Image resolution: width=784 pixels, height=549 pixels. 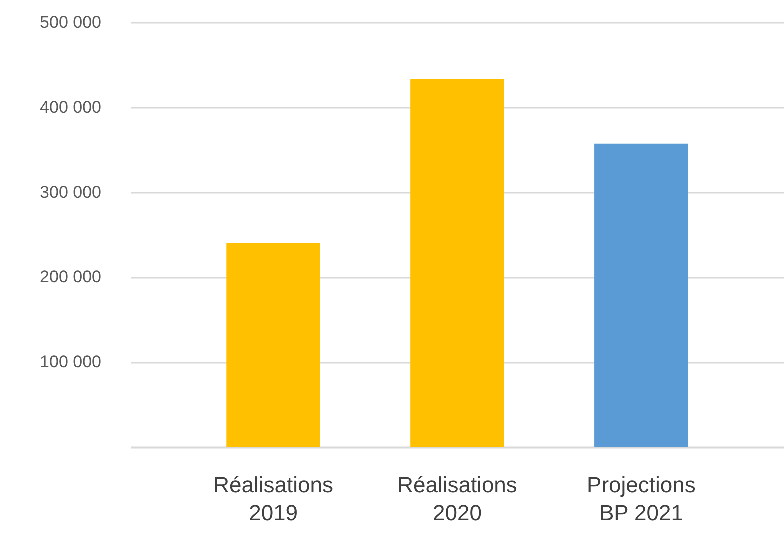 I want to click on y-tick-label: 500 000, so click(x=71, y=22).